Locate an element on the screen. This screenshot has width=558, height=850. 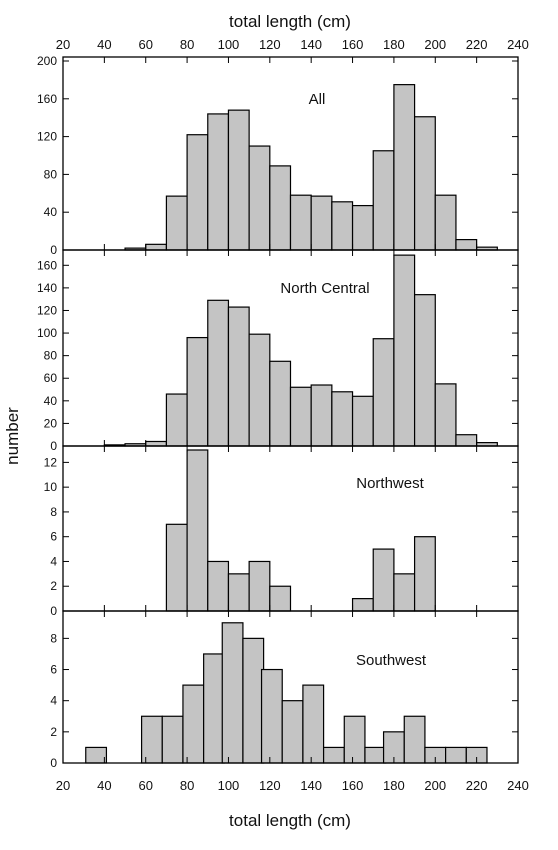
top-x-axis-title: total length (cm) is located at coordinates (290, 21).